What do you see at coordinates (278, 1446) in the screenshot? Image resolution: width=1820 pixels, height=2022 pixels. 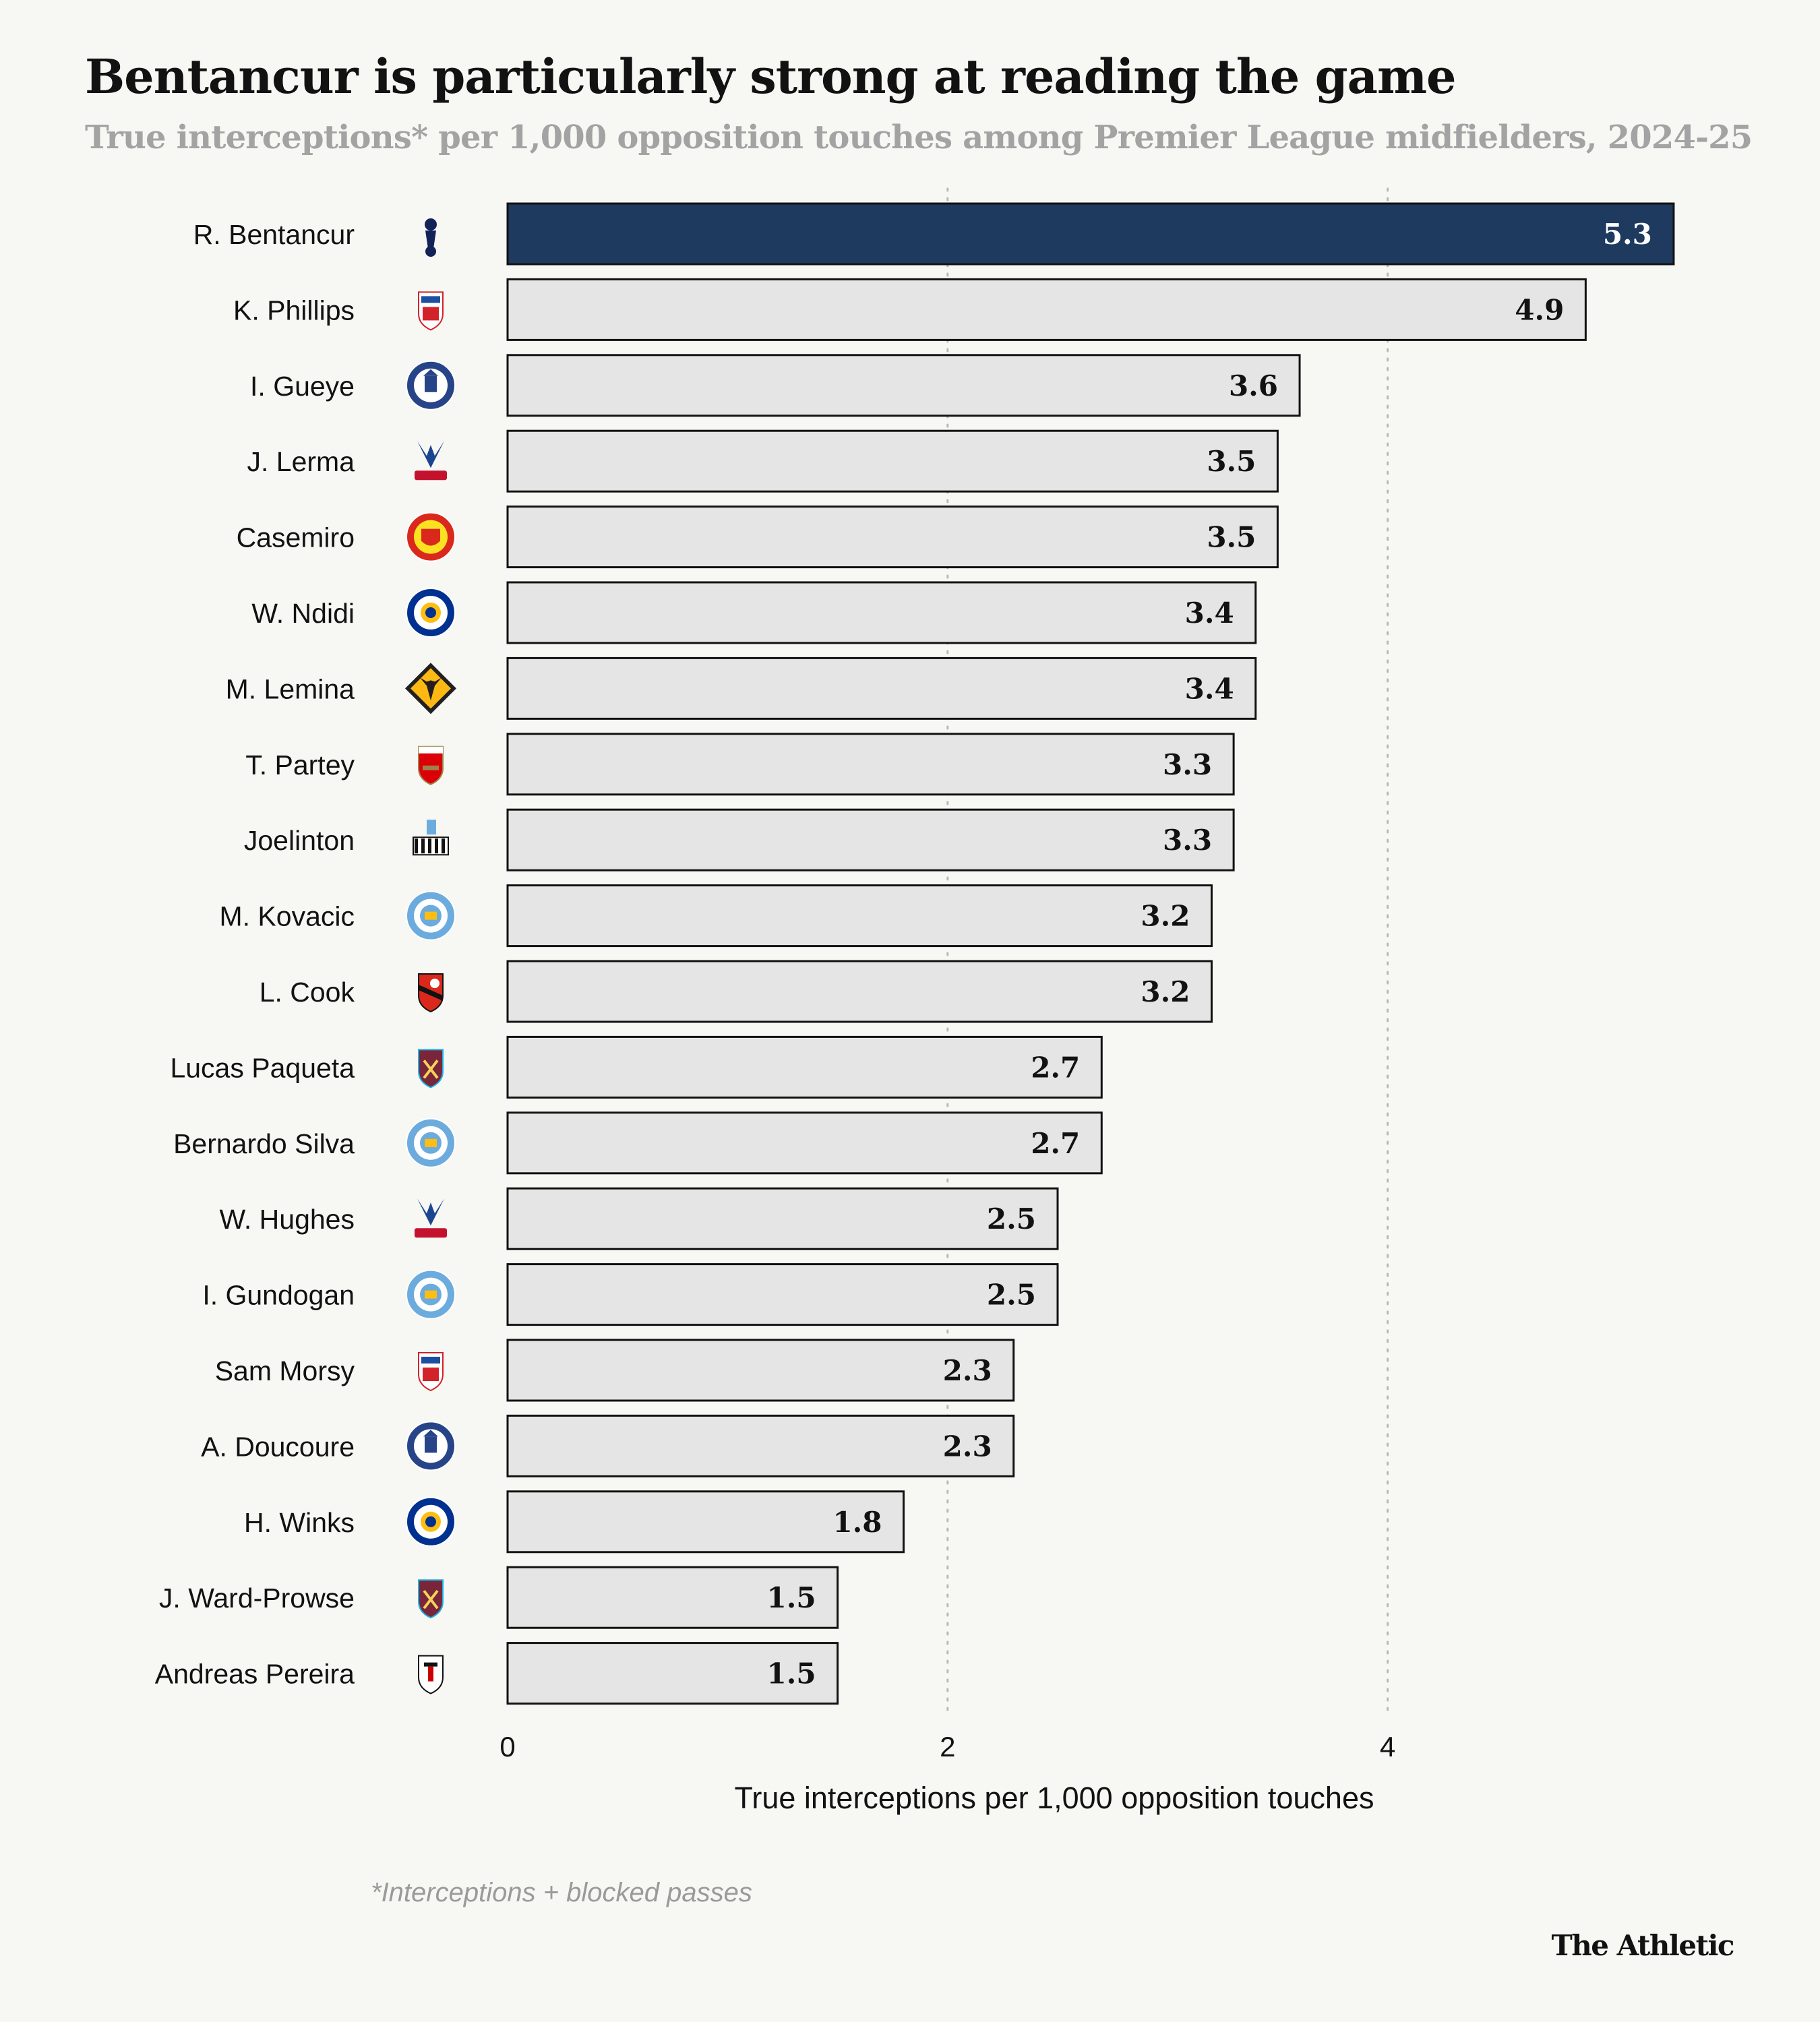 I see `category-label: A. Doucoure` at bounding box center [278, 1446].